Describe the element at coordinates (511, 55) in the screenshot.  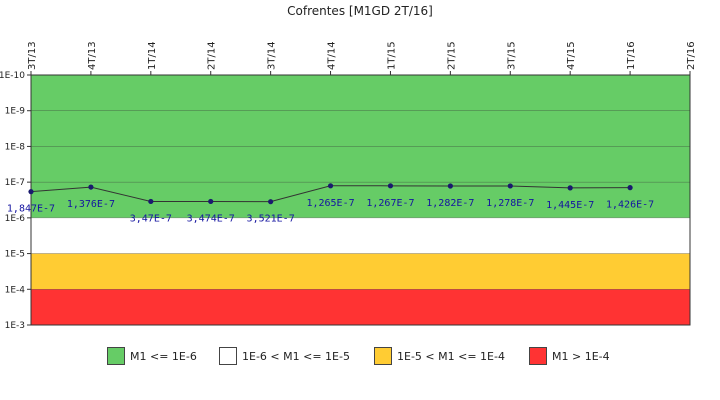
I see `x-tick-label: 3T/15` at that location.